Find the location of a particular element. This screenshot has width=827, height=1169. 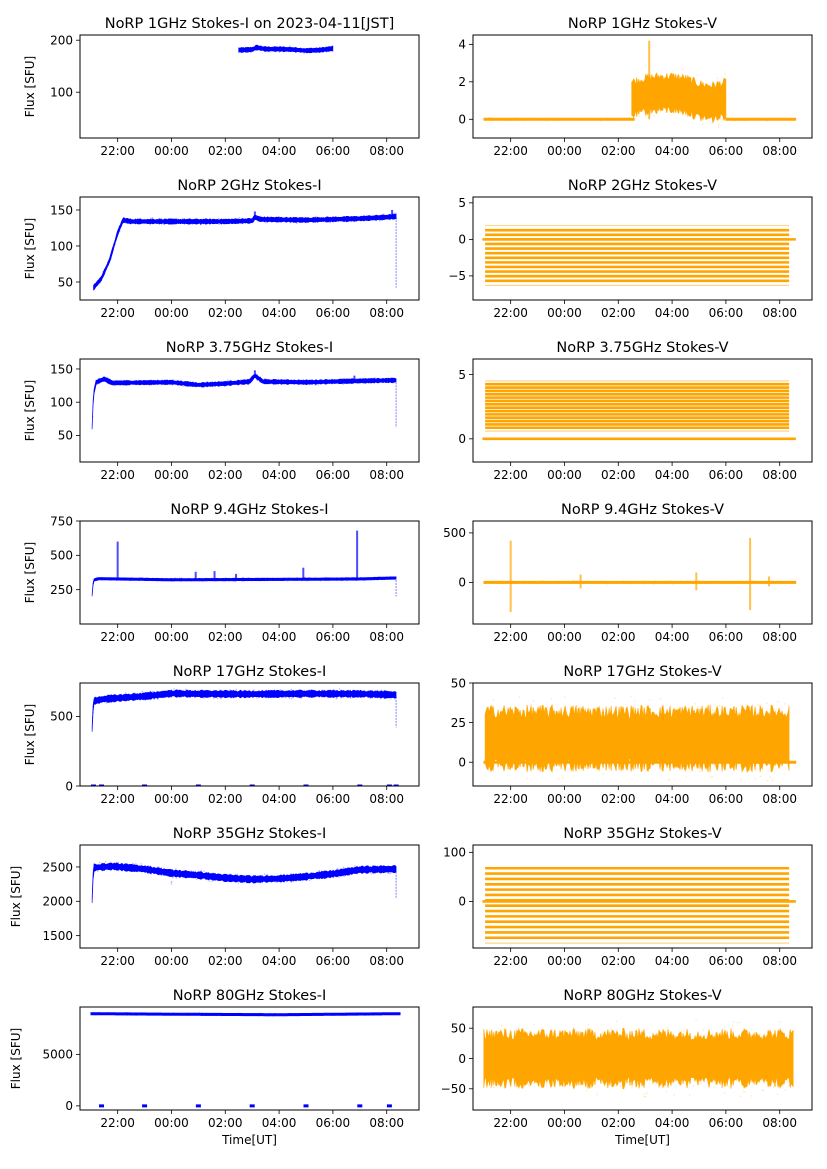

y-tick-label: 0 is located at coordinates (462, 439).